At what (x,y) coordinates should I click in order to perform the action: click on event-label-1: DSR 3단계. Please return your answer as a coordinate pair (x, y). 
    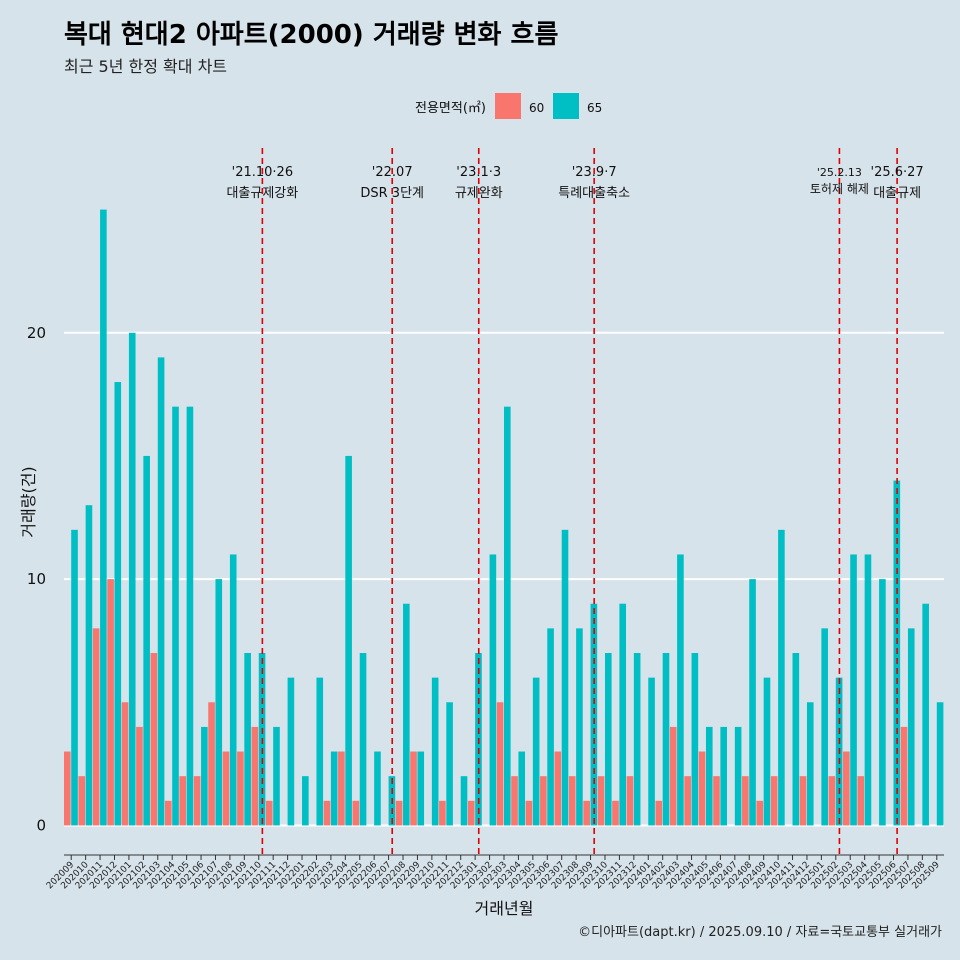
    Looking at the image, I should click on (392, 193).